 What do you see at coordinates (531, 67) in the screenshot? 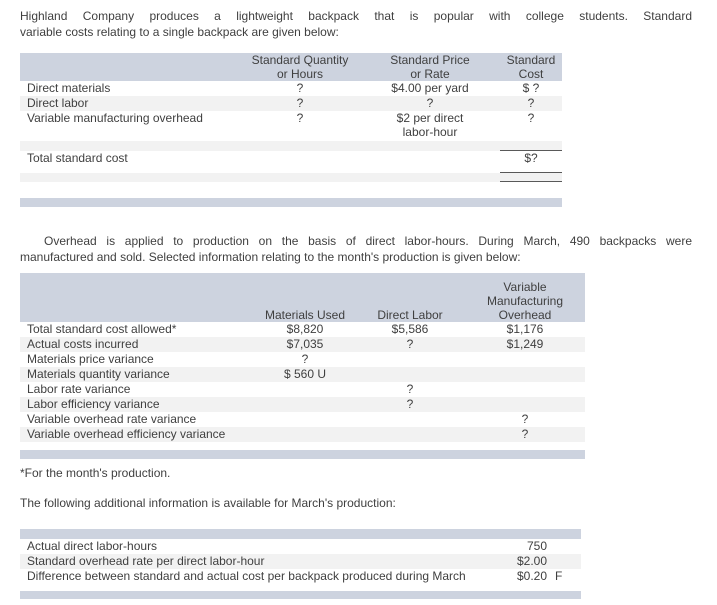
I see `header-standard-cost: Standard Cost` at bounding box center [531, 67].